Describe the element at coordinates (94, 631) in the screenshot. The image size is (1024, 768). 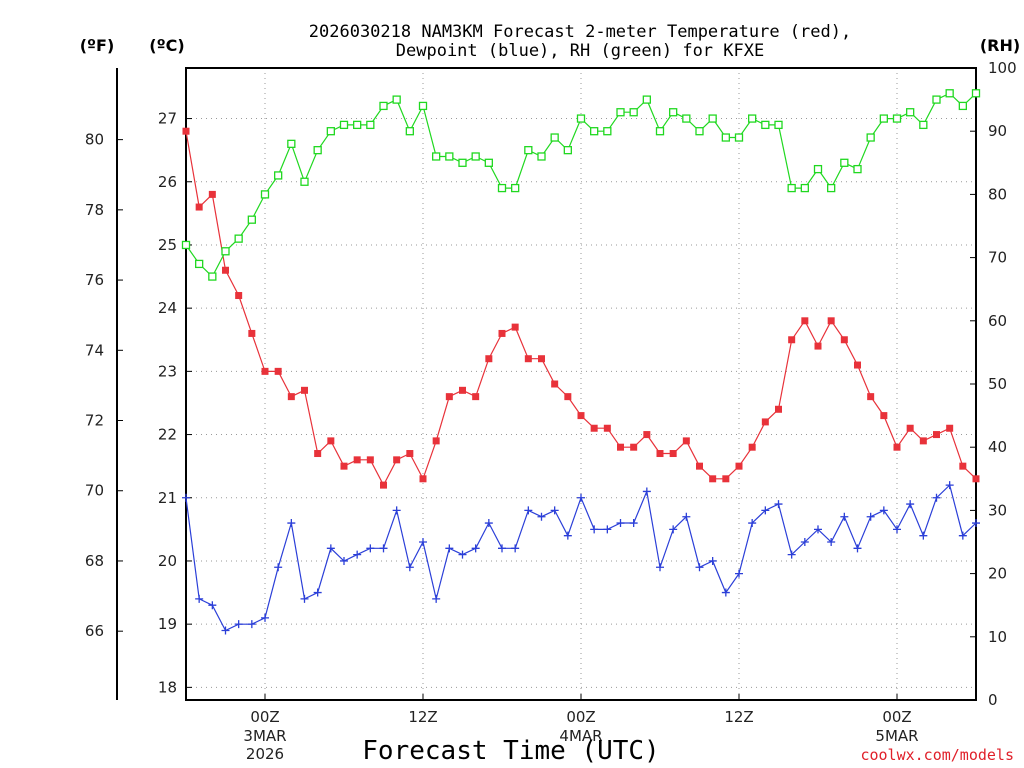
I see `fahrenheit-tick-label: 66` at that location.